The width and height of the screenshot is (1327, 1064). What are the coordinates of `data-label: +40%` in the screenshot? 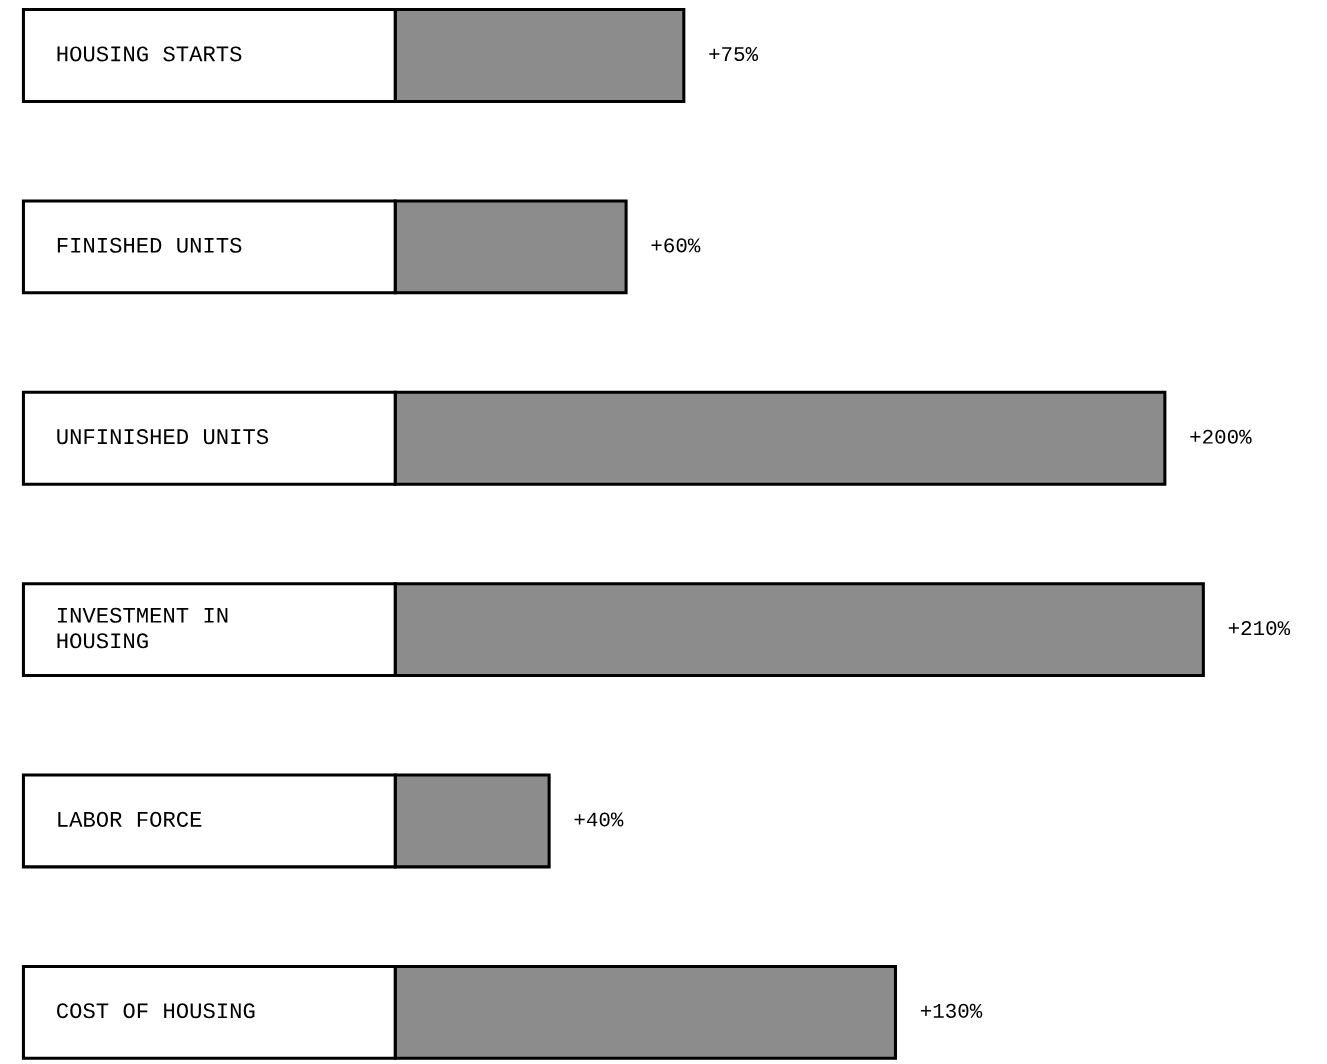 It's located at (599, 819).